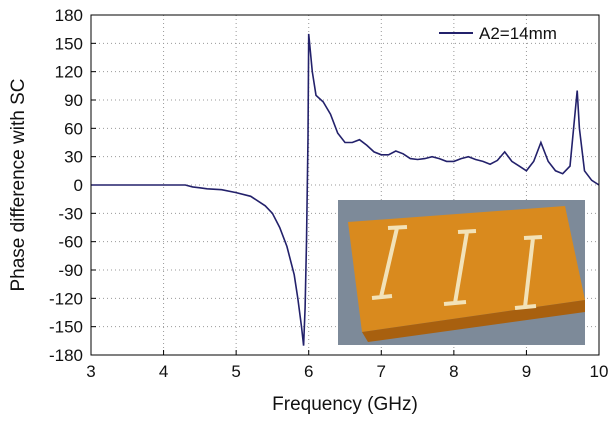  Describe the element at coordinates (70, 242) in the screenshot. I see `y-tick-label: -60` at that location.